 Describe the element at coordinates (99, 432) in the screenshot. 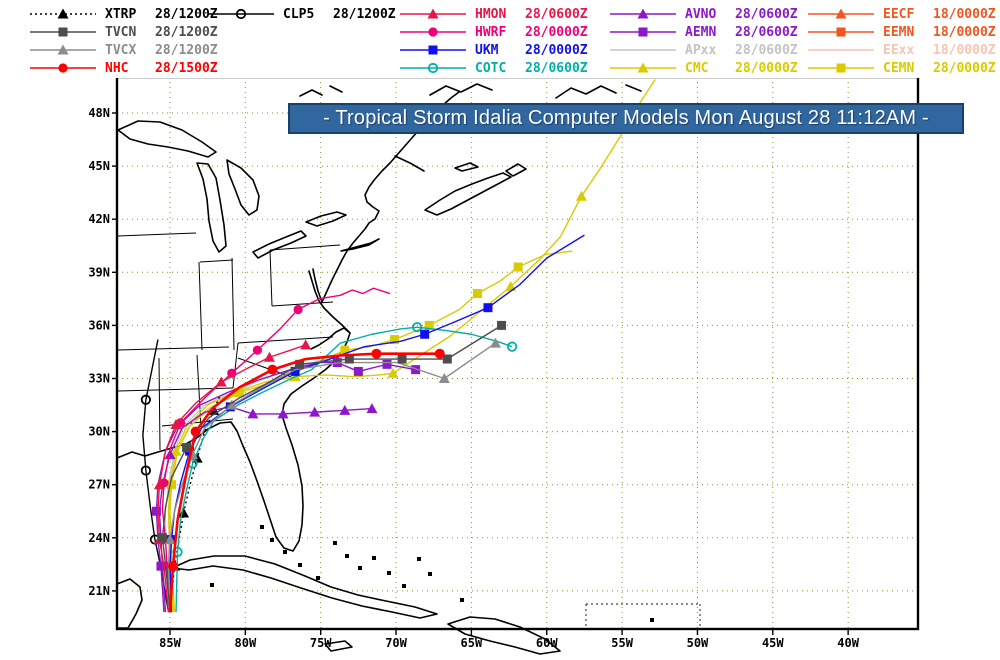

I see `lat-label: 30N` at that location.